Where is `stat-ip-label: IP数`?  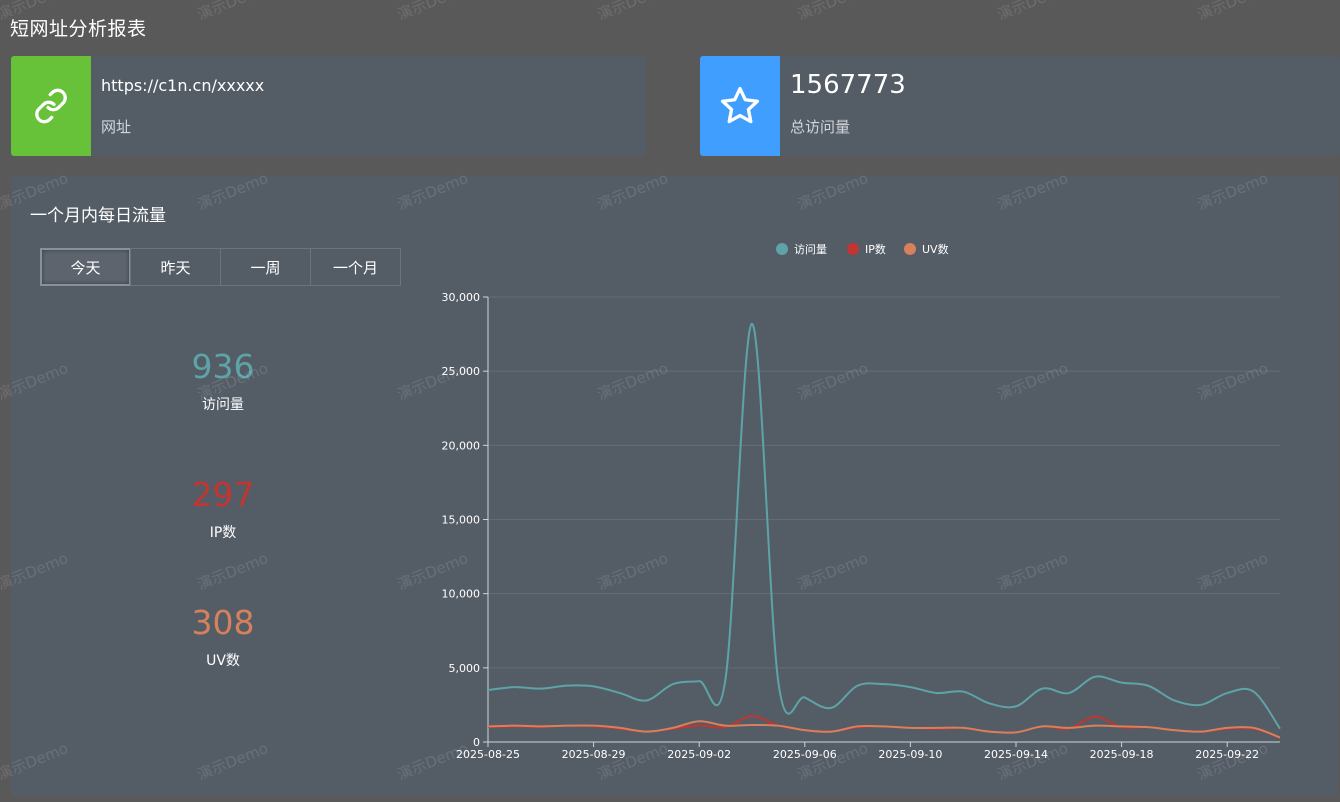 stat-ip-label: IP数 is located at coordinates (223, 533).